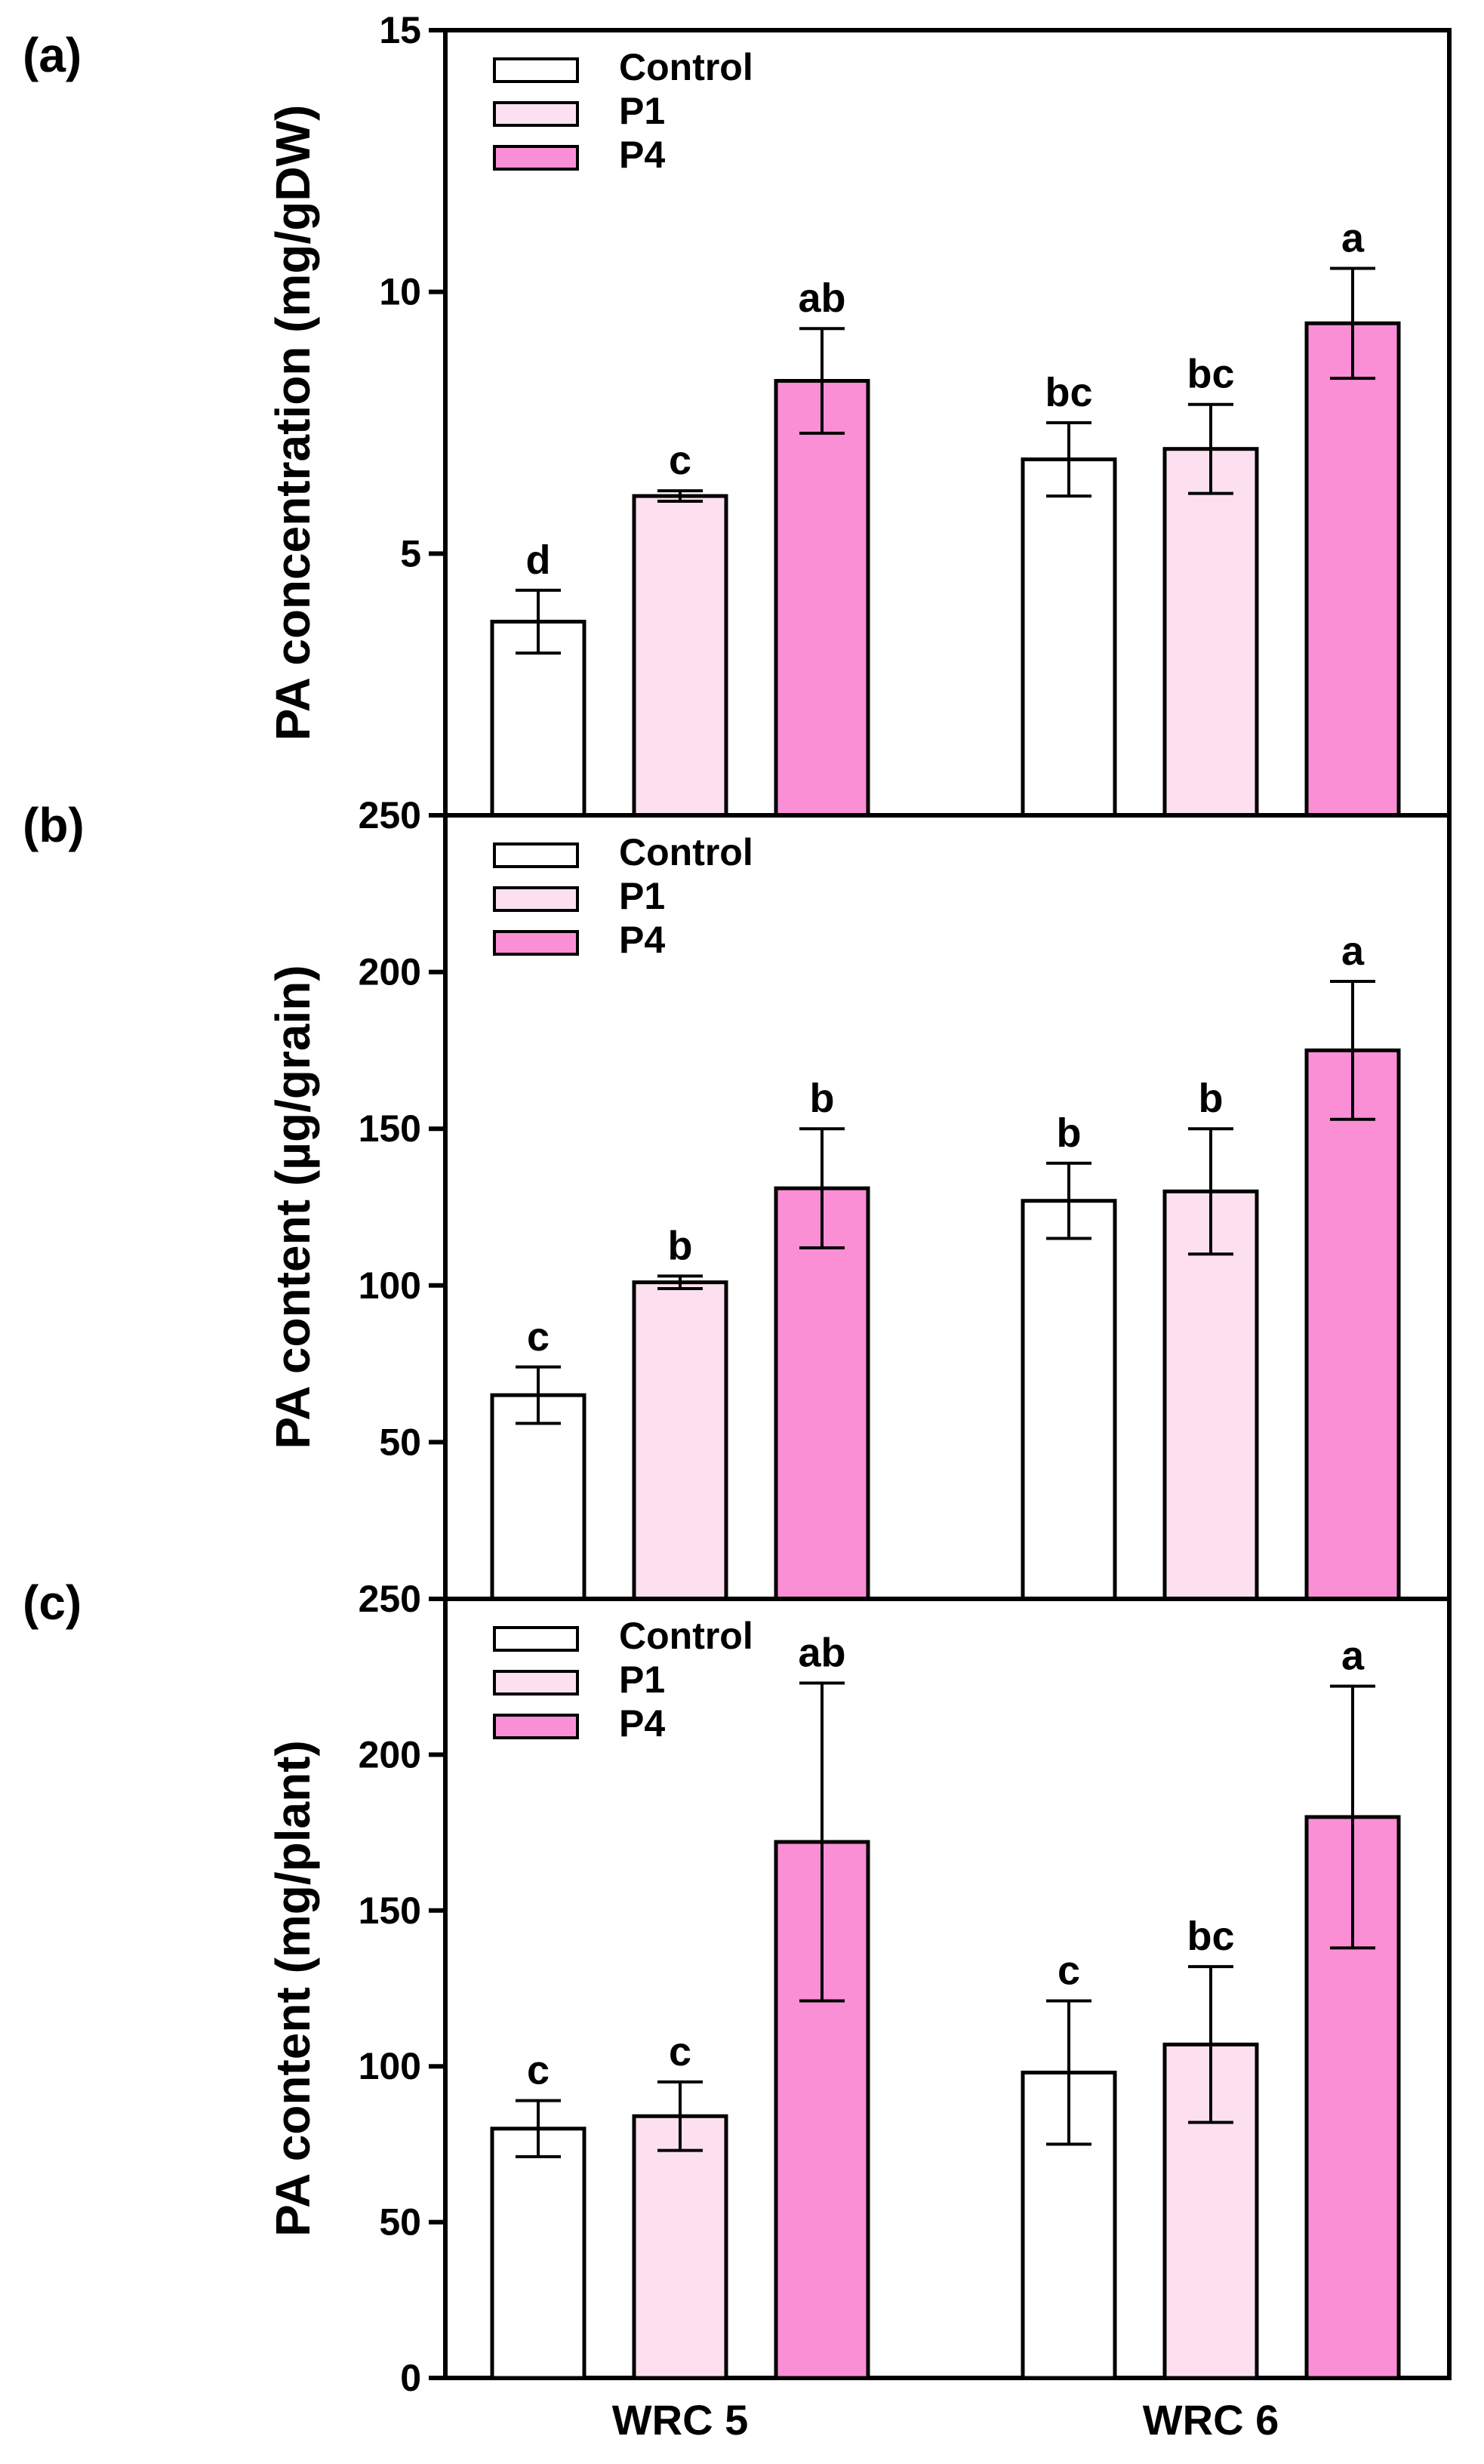  I want to click on y-tick-label: 15, so click(400, 30).